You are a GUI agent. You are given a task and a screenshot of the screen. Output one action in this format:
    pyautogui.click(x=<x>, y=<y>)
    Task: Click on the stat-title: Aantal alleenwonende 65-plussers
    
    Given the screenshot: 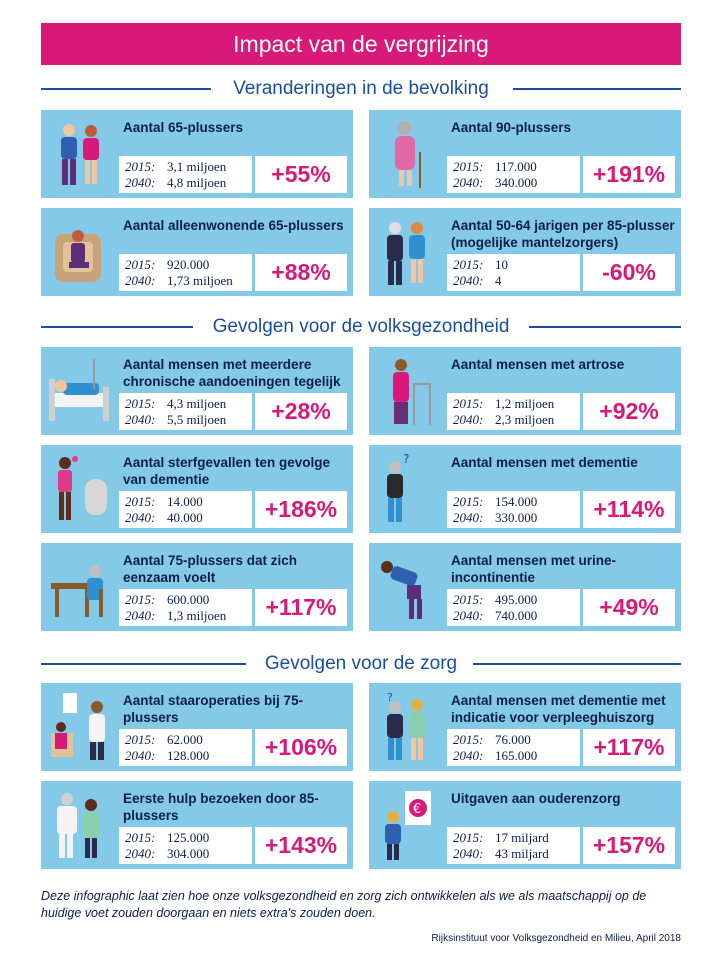 What is the action you would take?
    pyautogui.click(x=233, y=225)
    